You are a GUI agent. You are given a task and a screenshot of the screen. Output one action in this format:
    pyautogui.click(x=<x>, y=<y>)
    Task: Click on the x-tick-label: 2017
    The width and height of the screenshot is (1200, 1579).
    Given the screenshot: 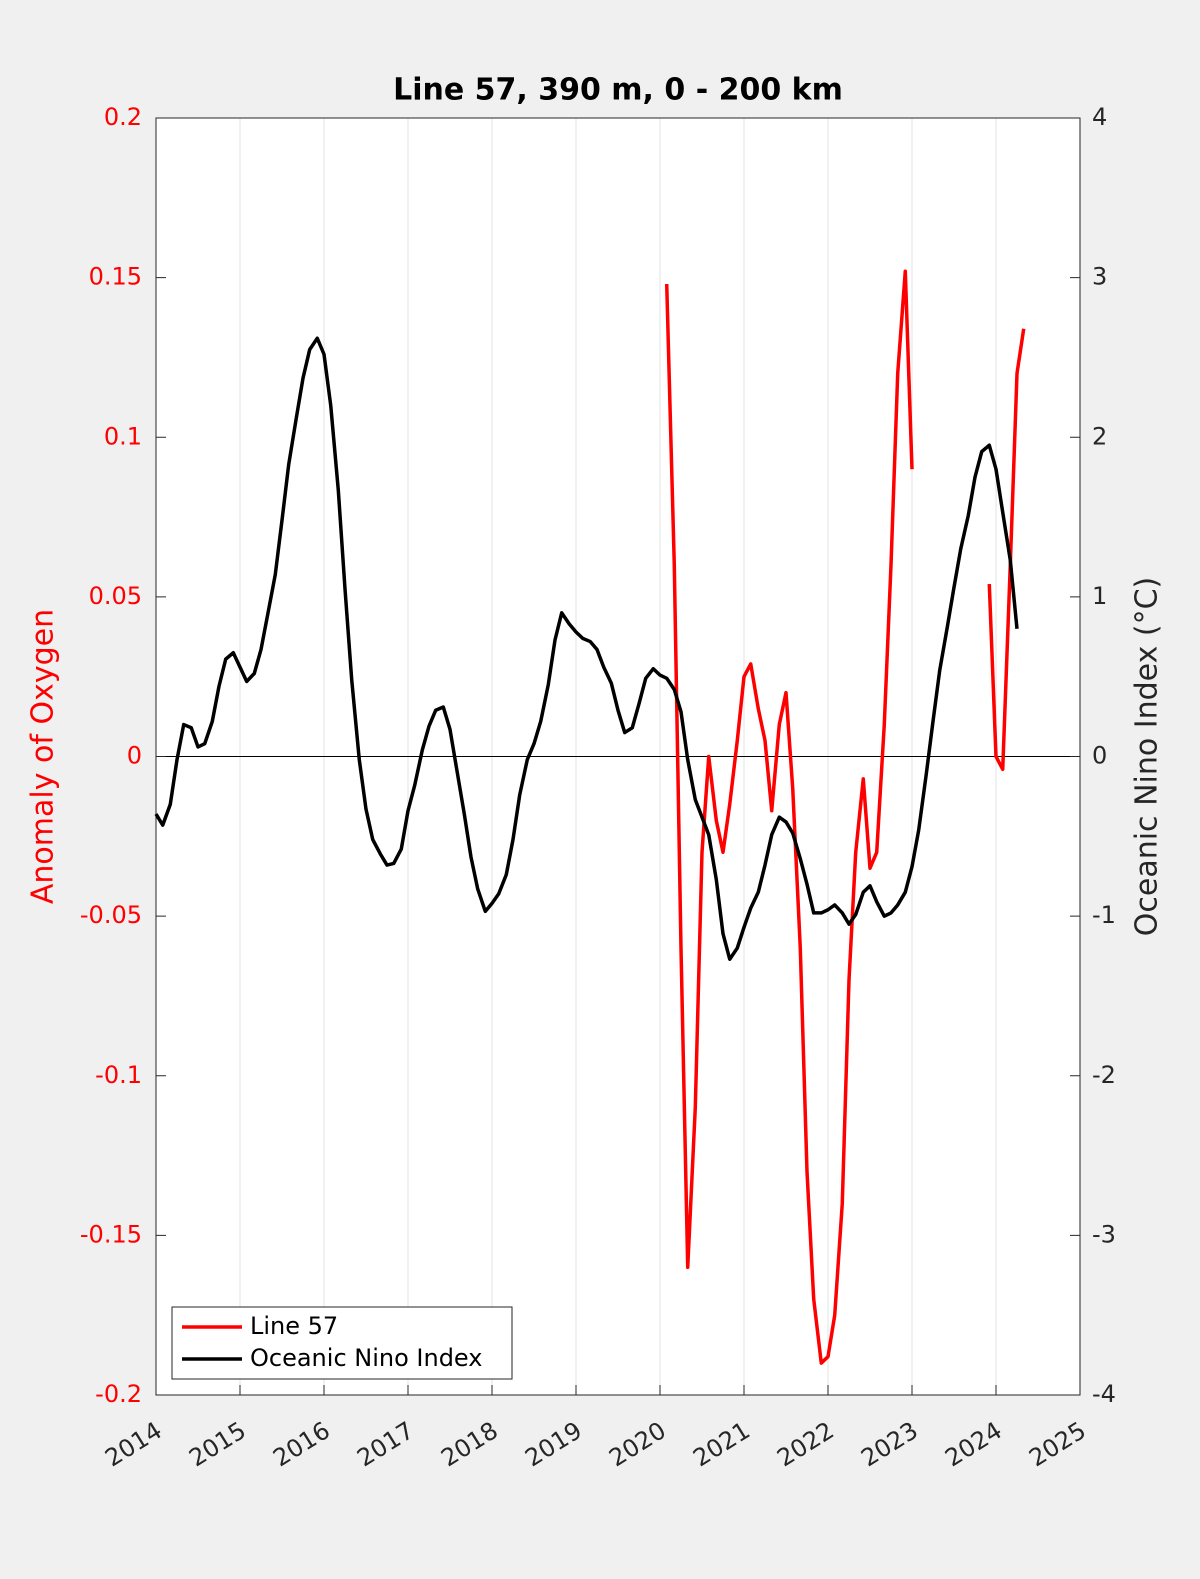 What is the action you would take?
    pyautogui.click(x=385, y=1444)
    